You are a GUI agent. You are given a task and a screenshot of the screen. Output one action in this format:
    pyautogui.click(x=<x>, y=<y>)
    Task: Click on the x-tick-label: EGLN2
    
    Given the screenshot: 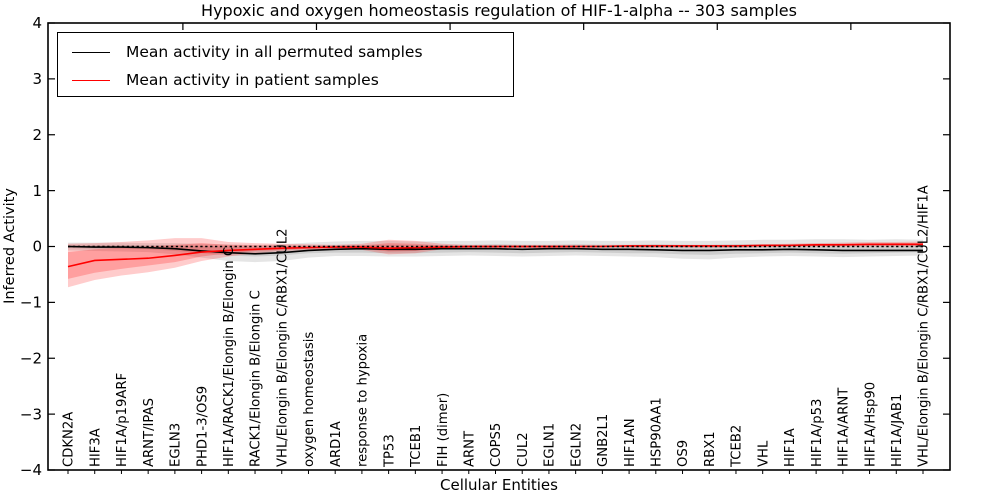 What is the action you would take?
    pyautogui.click(x=576, y=445)
    